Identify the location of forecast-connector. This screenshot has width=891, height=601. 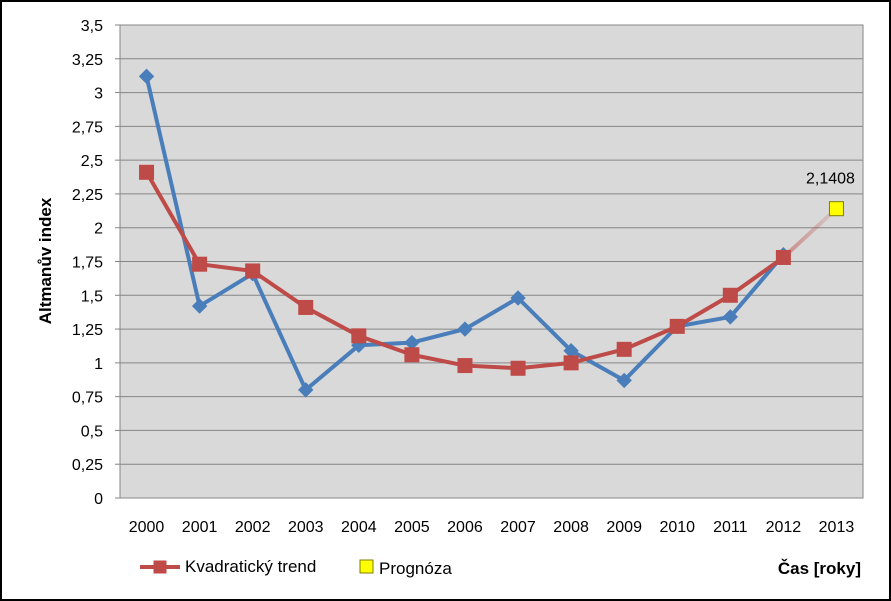
(810, 233).